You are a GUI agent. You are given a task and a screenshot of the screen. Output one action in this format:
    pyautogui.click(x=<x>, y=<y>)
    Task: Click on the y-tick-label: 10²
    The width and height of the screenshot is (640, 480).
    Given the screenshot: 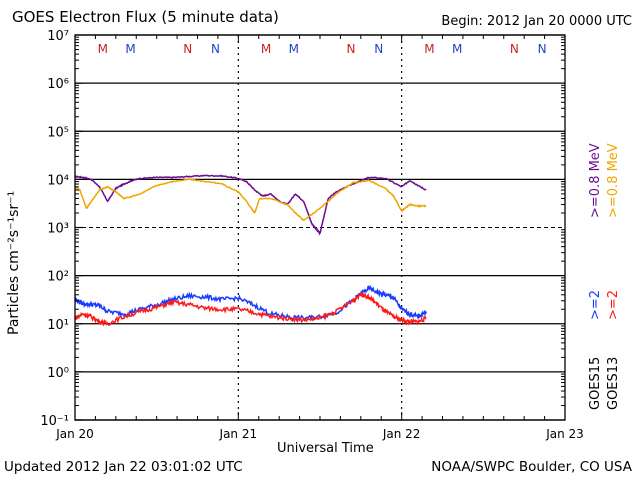 What is the action you would take?
    pyautogui.click(x=58, y=277)
    